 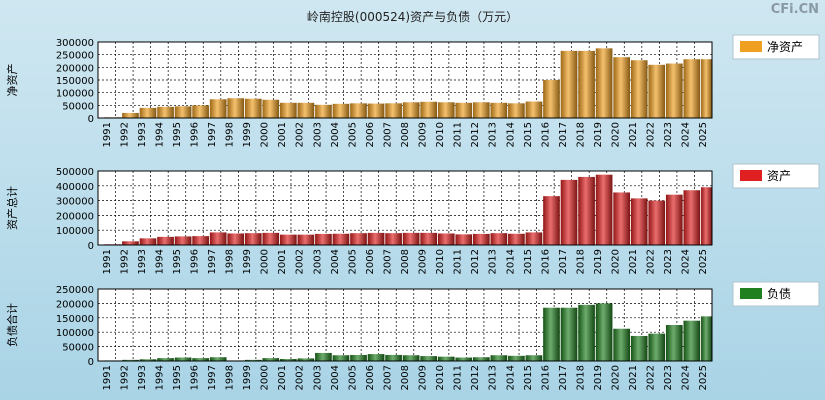 What do you see at coordinates (341, 110) in the screenshot?
I see `bar-net_assets-2004` at bounding box center [341, 110].